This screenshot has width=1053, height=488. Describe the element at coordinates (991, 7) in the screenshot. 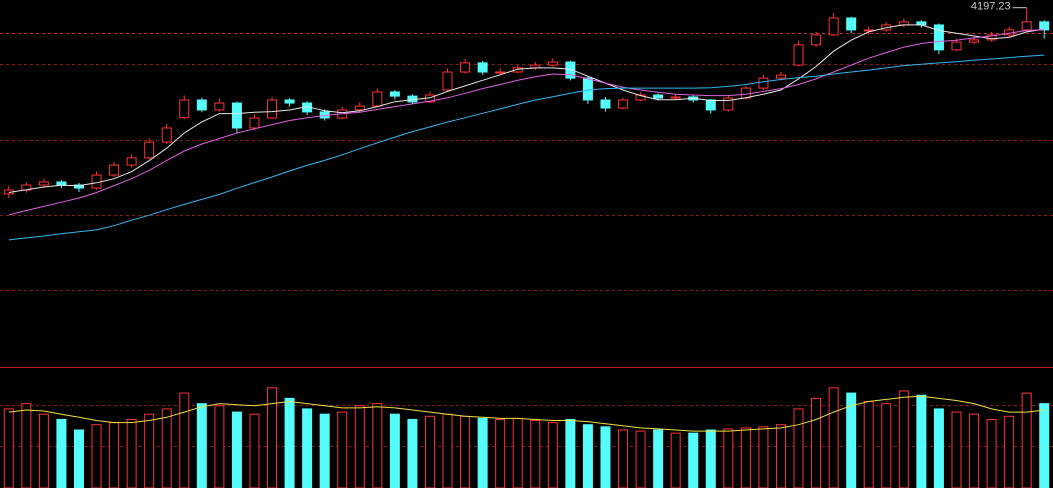

I see `high-label: 4197.23` at that location.